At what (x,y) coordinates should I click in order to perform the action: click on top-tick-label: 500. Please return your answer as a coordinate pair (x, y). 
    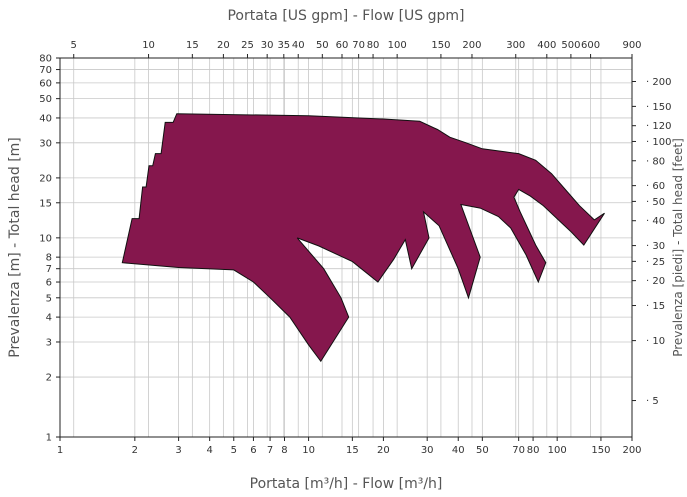
    Looking at the image, I should click on (570, 45).